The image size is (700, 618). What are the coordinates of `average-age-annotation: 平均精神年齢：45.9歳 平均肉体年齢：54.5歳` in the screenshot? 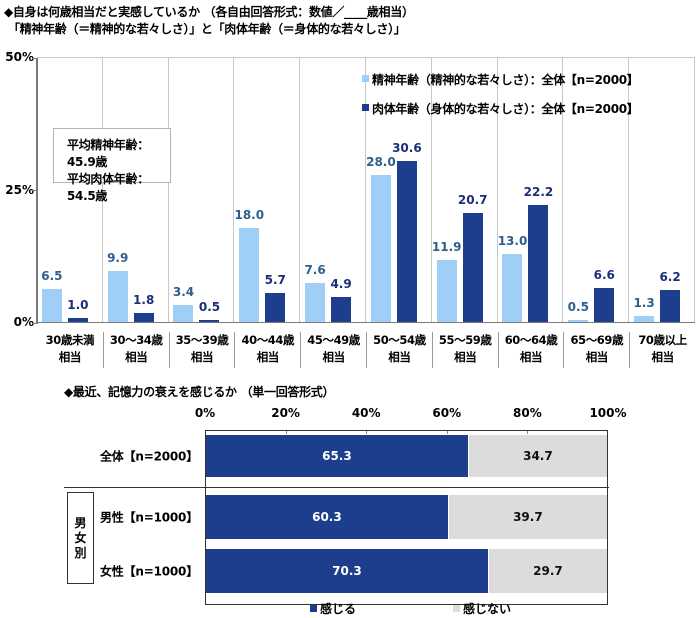 It's located at (112, 165).